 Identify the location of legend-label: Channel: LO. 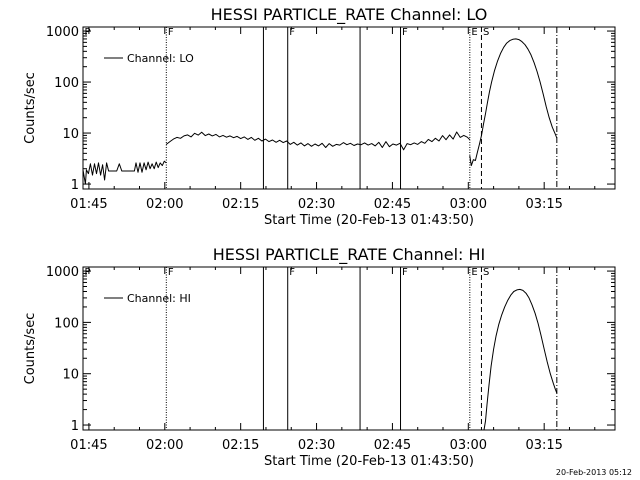
(160, 58).